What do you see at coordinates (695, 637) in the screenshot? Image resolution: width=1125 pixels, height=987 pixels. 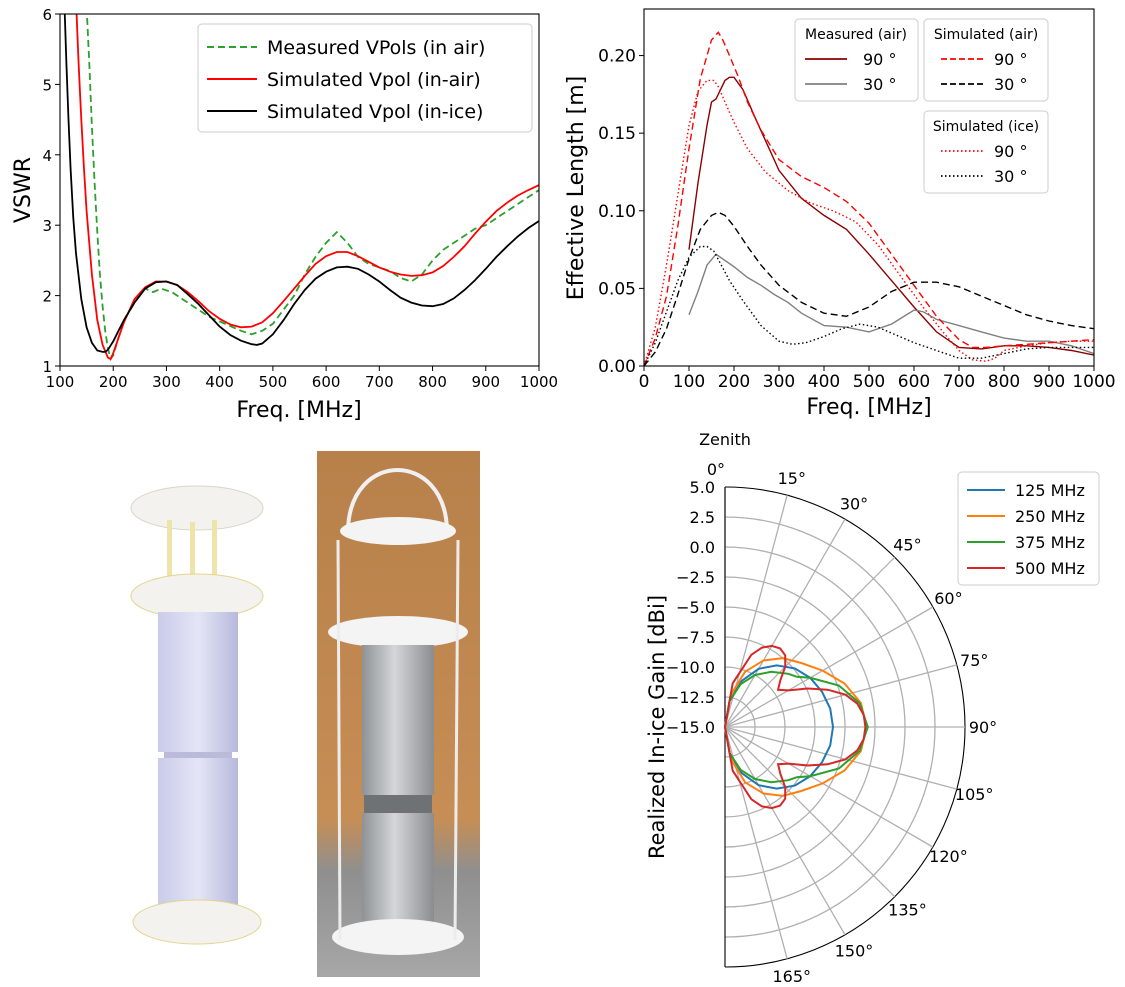 I see `polar-r-tick-label: −7.5` at bounding box center [695, 637].